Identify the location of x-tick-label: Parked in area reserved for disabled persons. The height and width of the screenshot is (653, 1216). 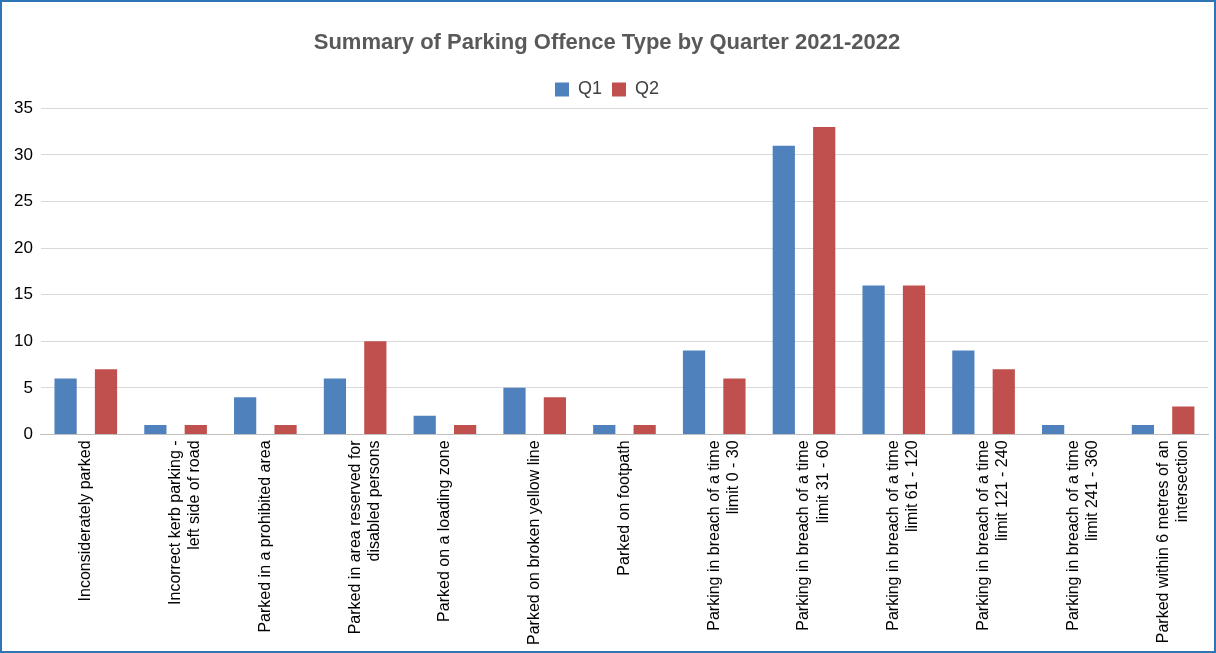
(363, 537).